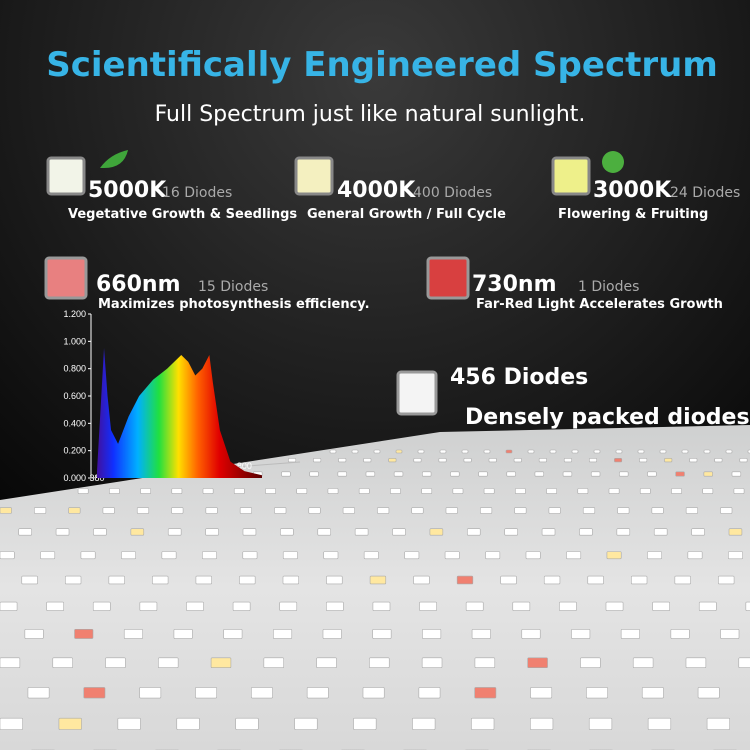 This screenshot has width=750, height=750. Describe the element at coordinates (613, 162) in the screenshot. I see `apple-icon` at that location.